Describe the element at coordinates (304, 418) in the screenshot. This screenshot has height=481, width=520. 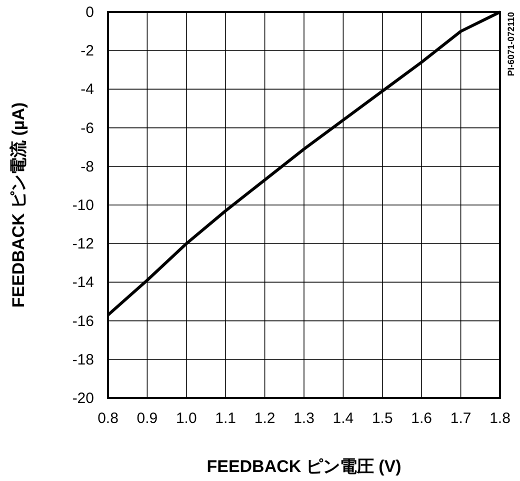
I see `x-tick-label: 1.3` at that location.